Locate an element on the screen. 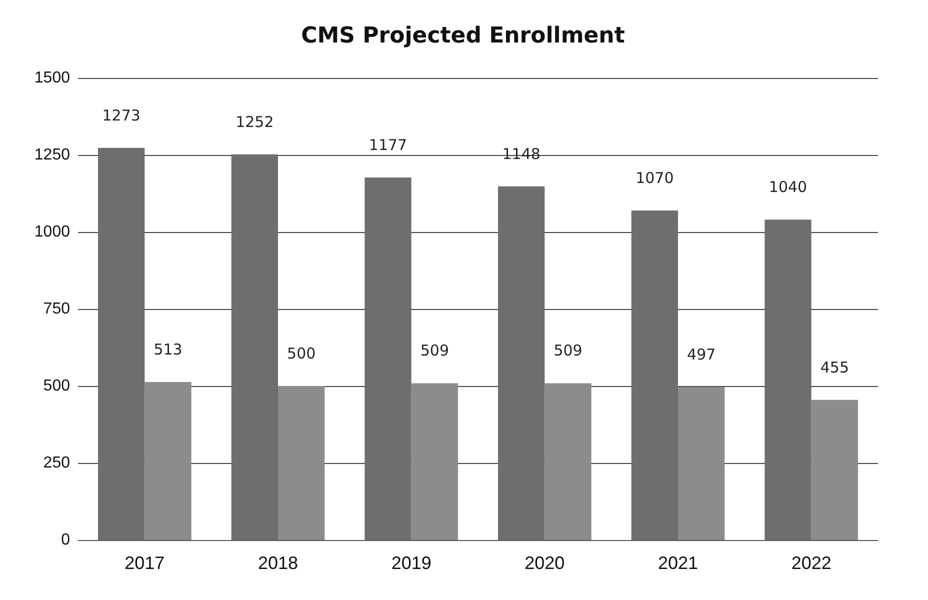 Image resolution: width=928 pixels, height=600 pixels. y-tick-label: 1250 is located at coordinates (52, 155).